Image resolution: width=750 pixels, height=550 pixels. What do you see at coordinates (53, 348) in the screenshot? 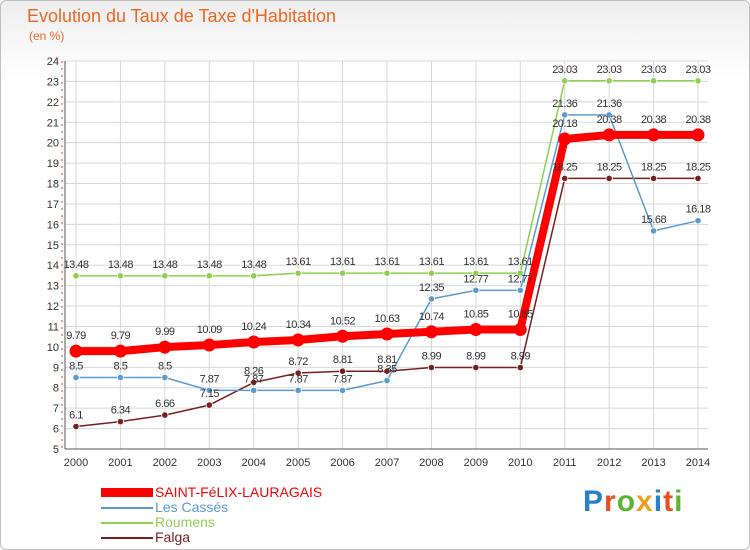
I see `y-tick-label: 10` at bounding box center [53, 348].